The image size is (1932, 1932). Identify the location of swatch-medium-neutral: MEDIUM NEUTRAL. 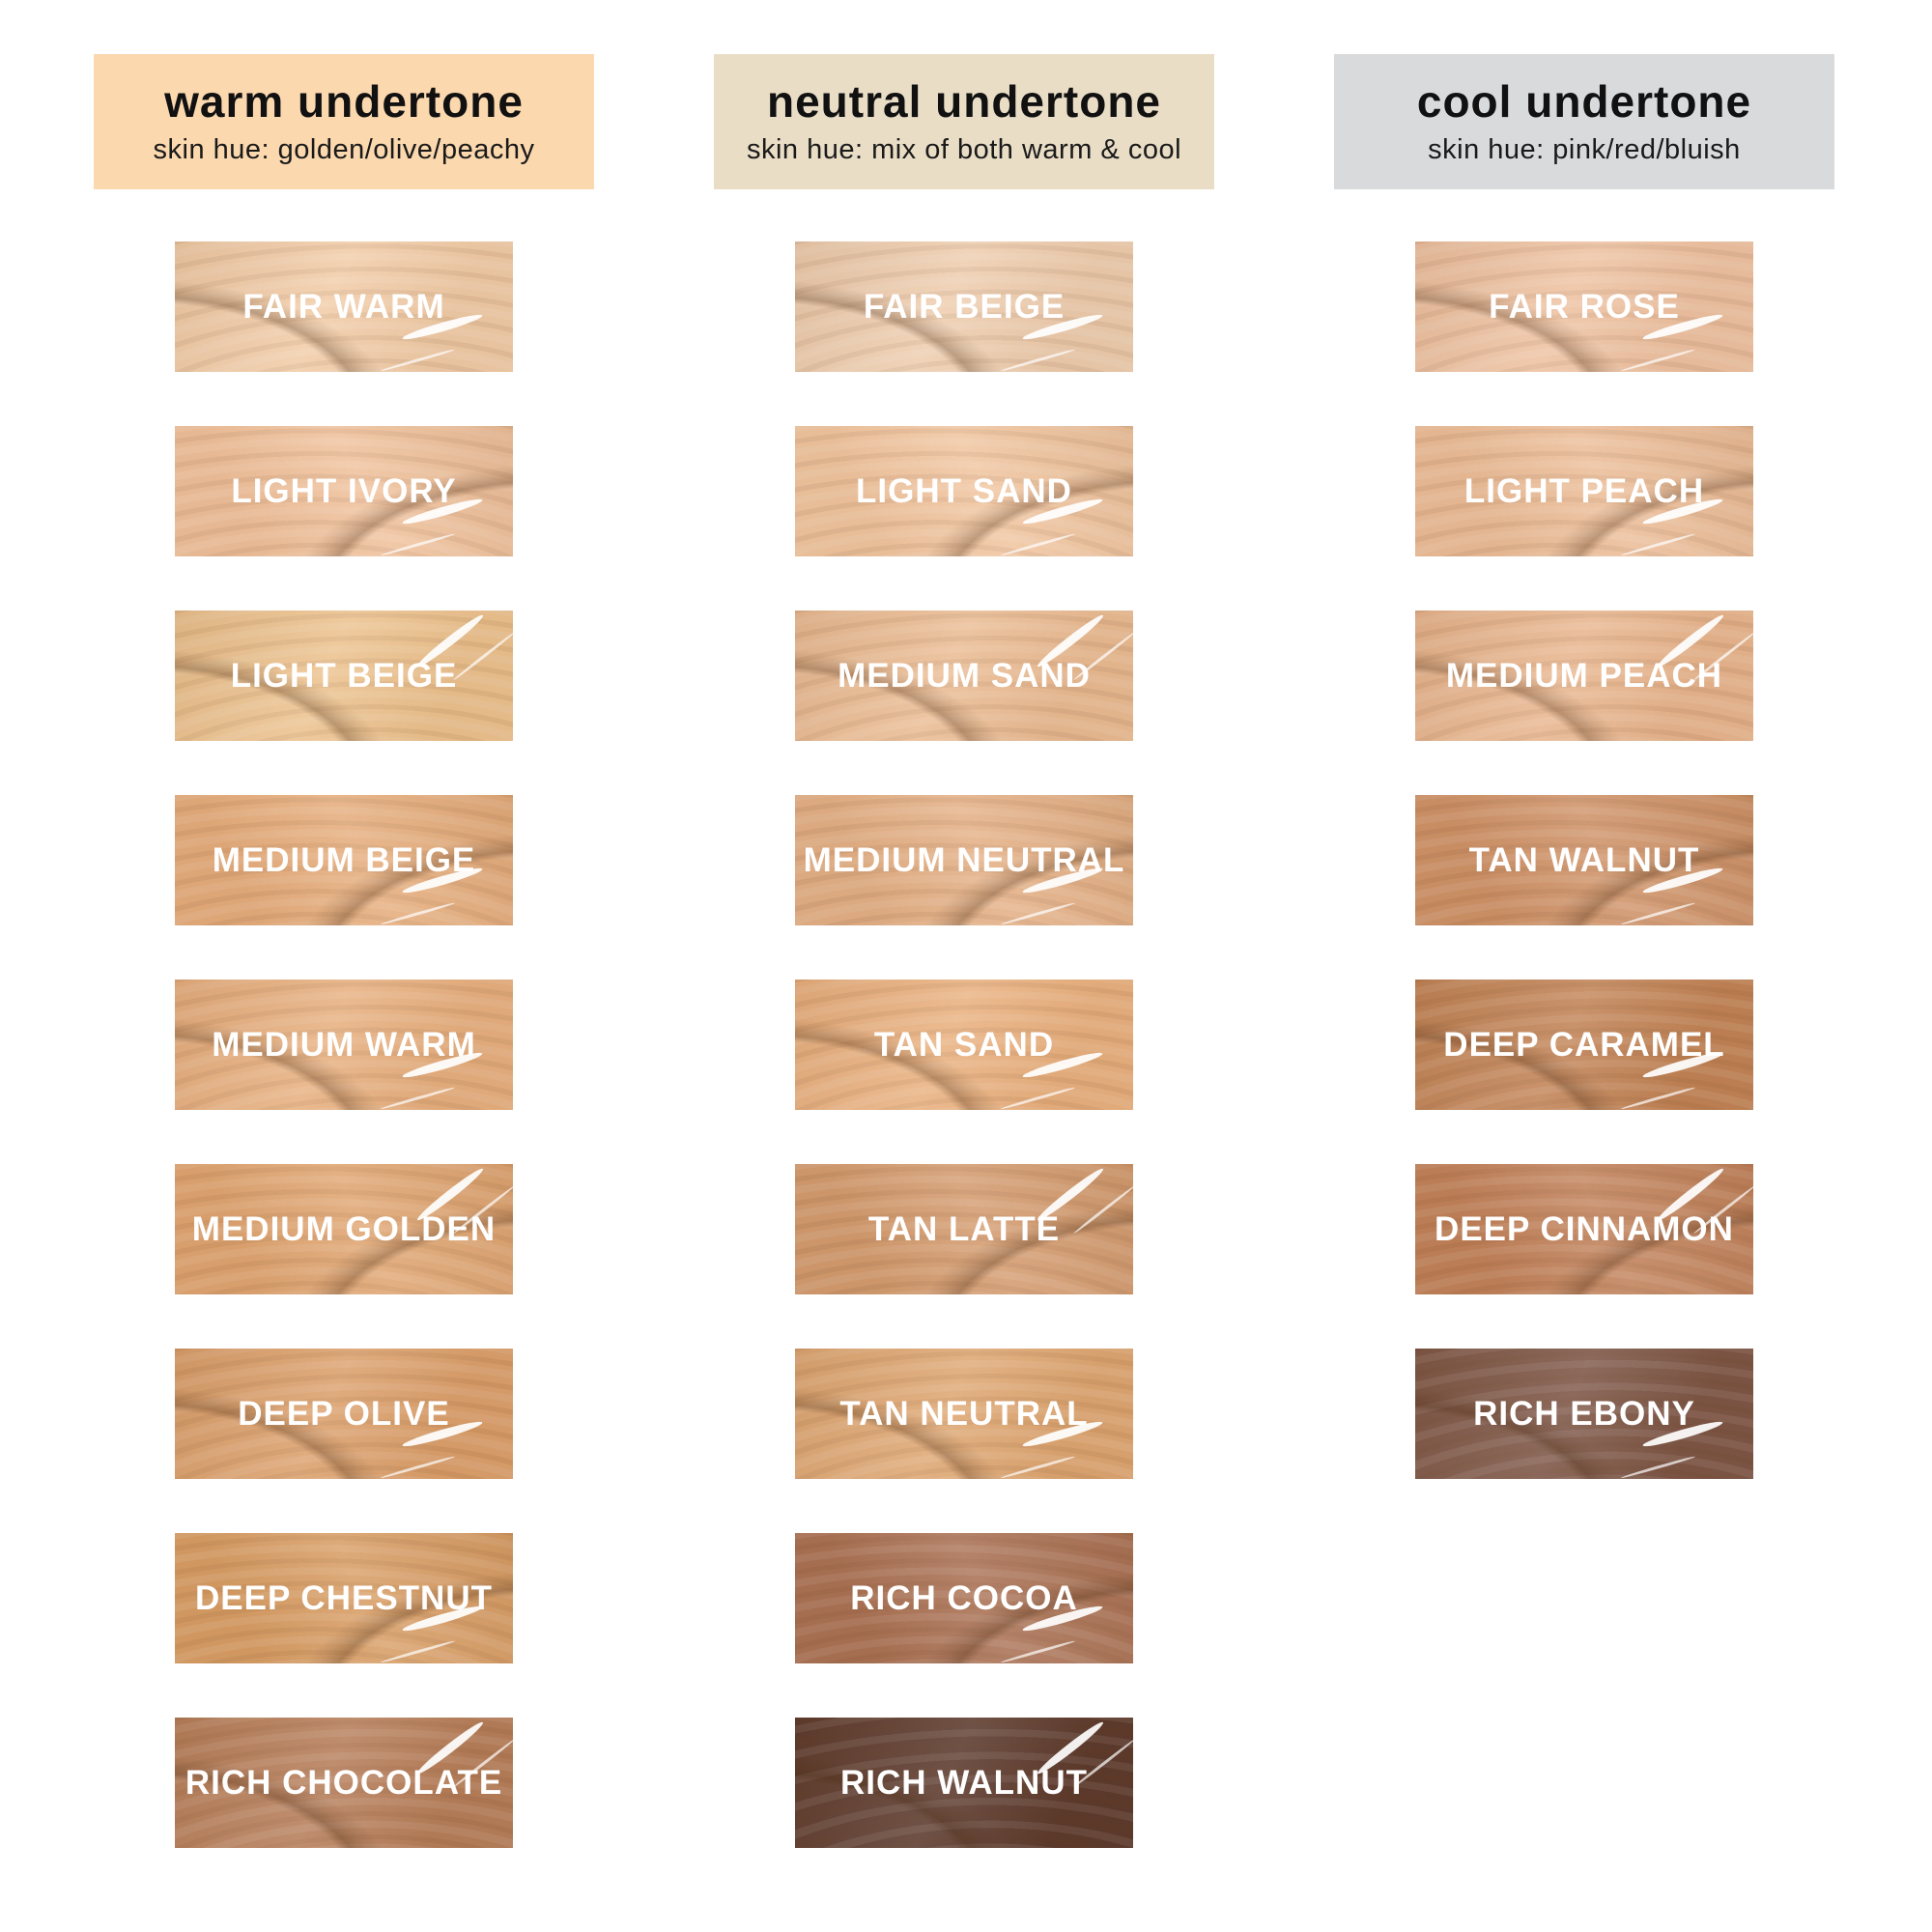
(964, 860).